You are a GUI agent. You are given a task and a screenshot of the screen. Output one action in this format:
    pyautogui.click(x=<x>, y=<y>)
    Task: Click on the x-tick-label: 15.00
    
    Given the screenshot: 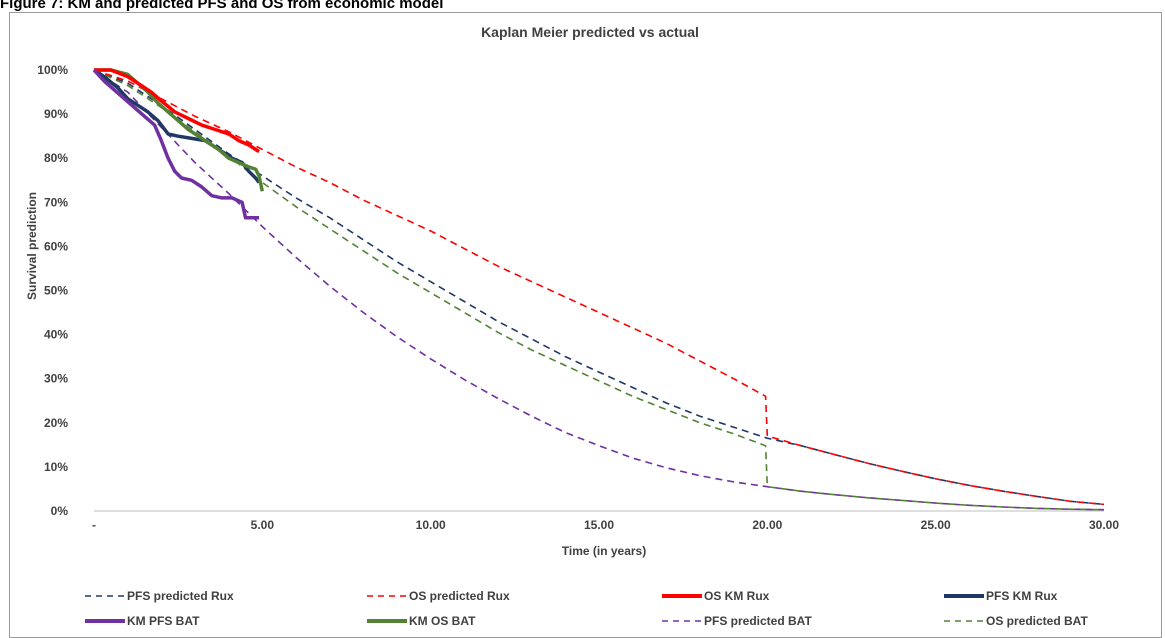 What is the action you would take?
    pyautogui.click(x=599, y=525)
    